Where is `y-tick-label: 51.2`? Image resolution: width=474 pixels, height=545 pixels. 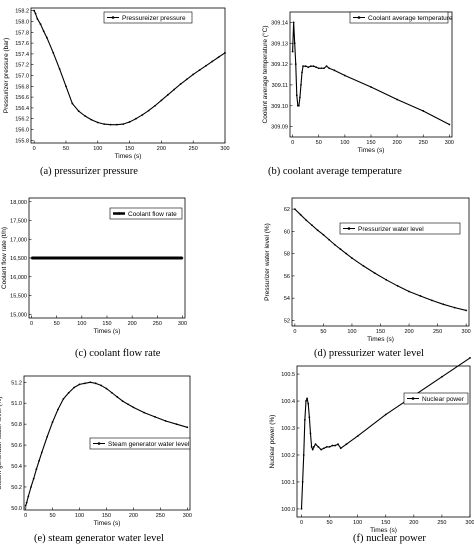
y-tick-label: 51.2 is located at coordinates (16, 383).